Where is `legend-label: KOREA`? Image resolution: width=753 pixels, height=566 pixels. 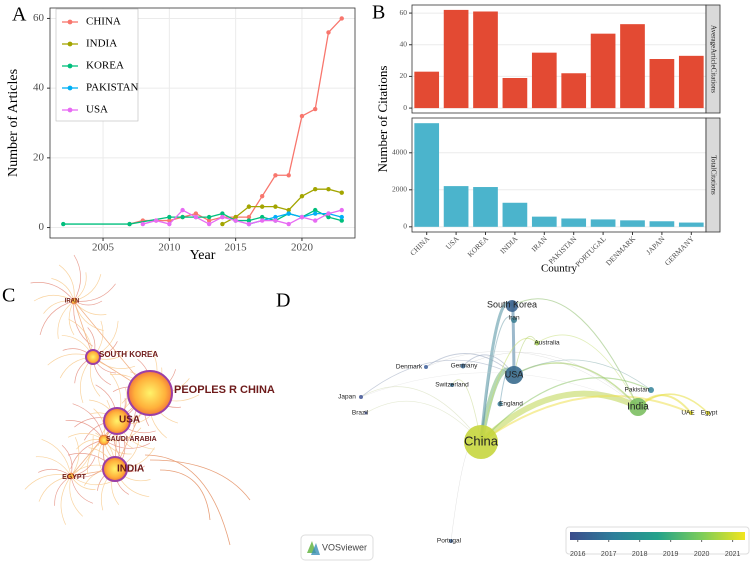
legend-label: KOREA is located at coordinates (105, 66).